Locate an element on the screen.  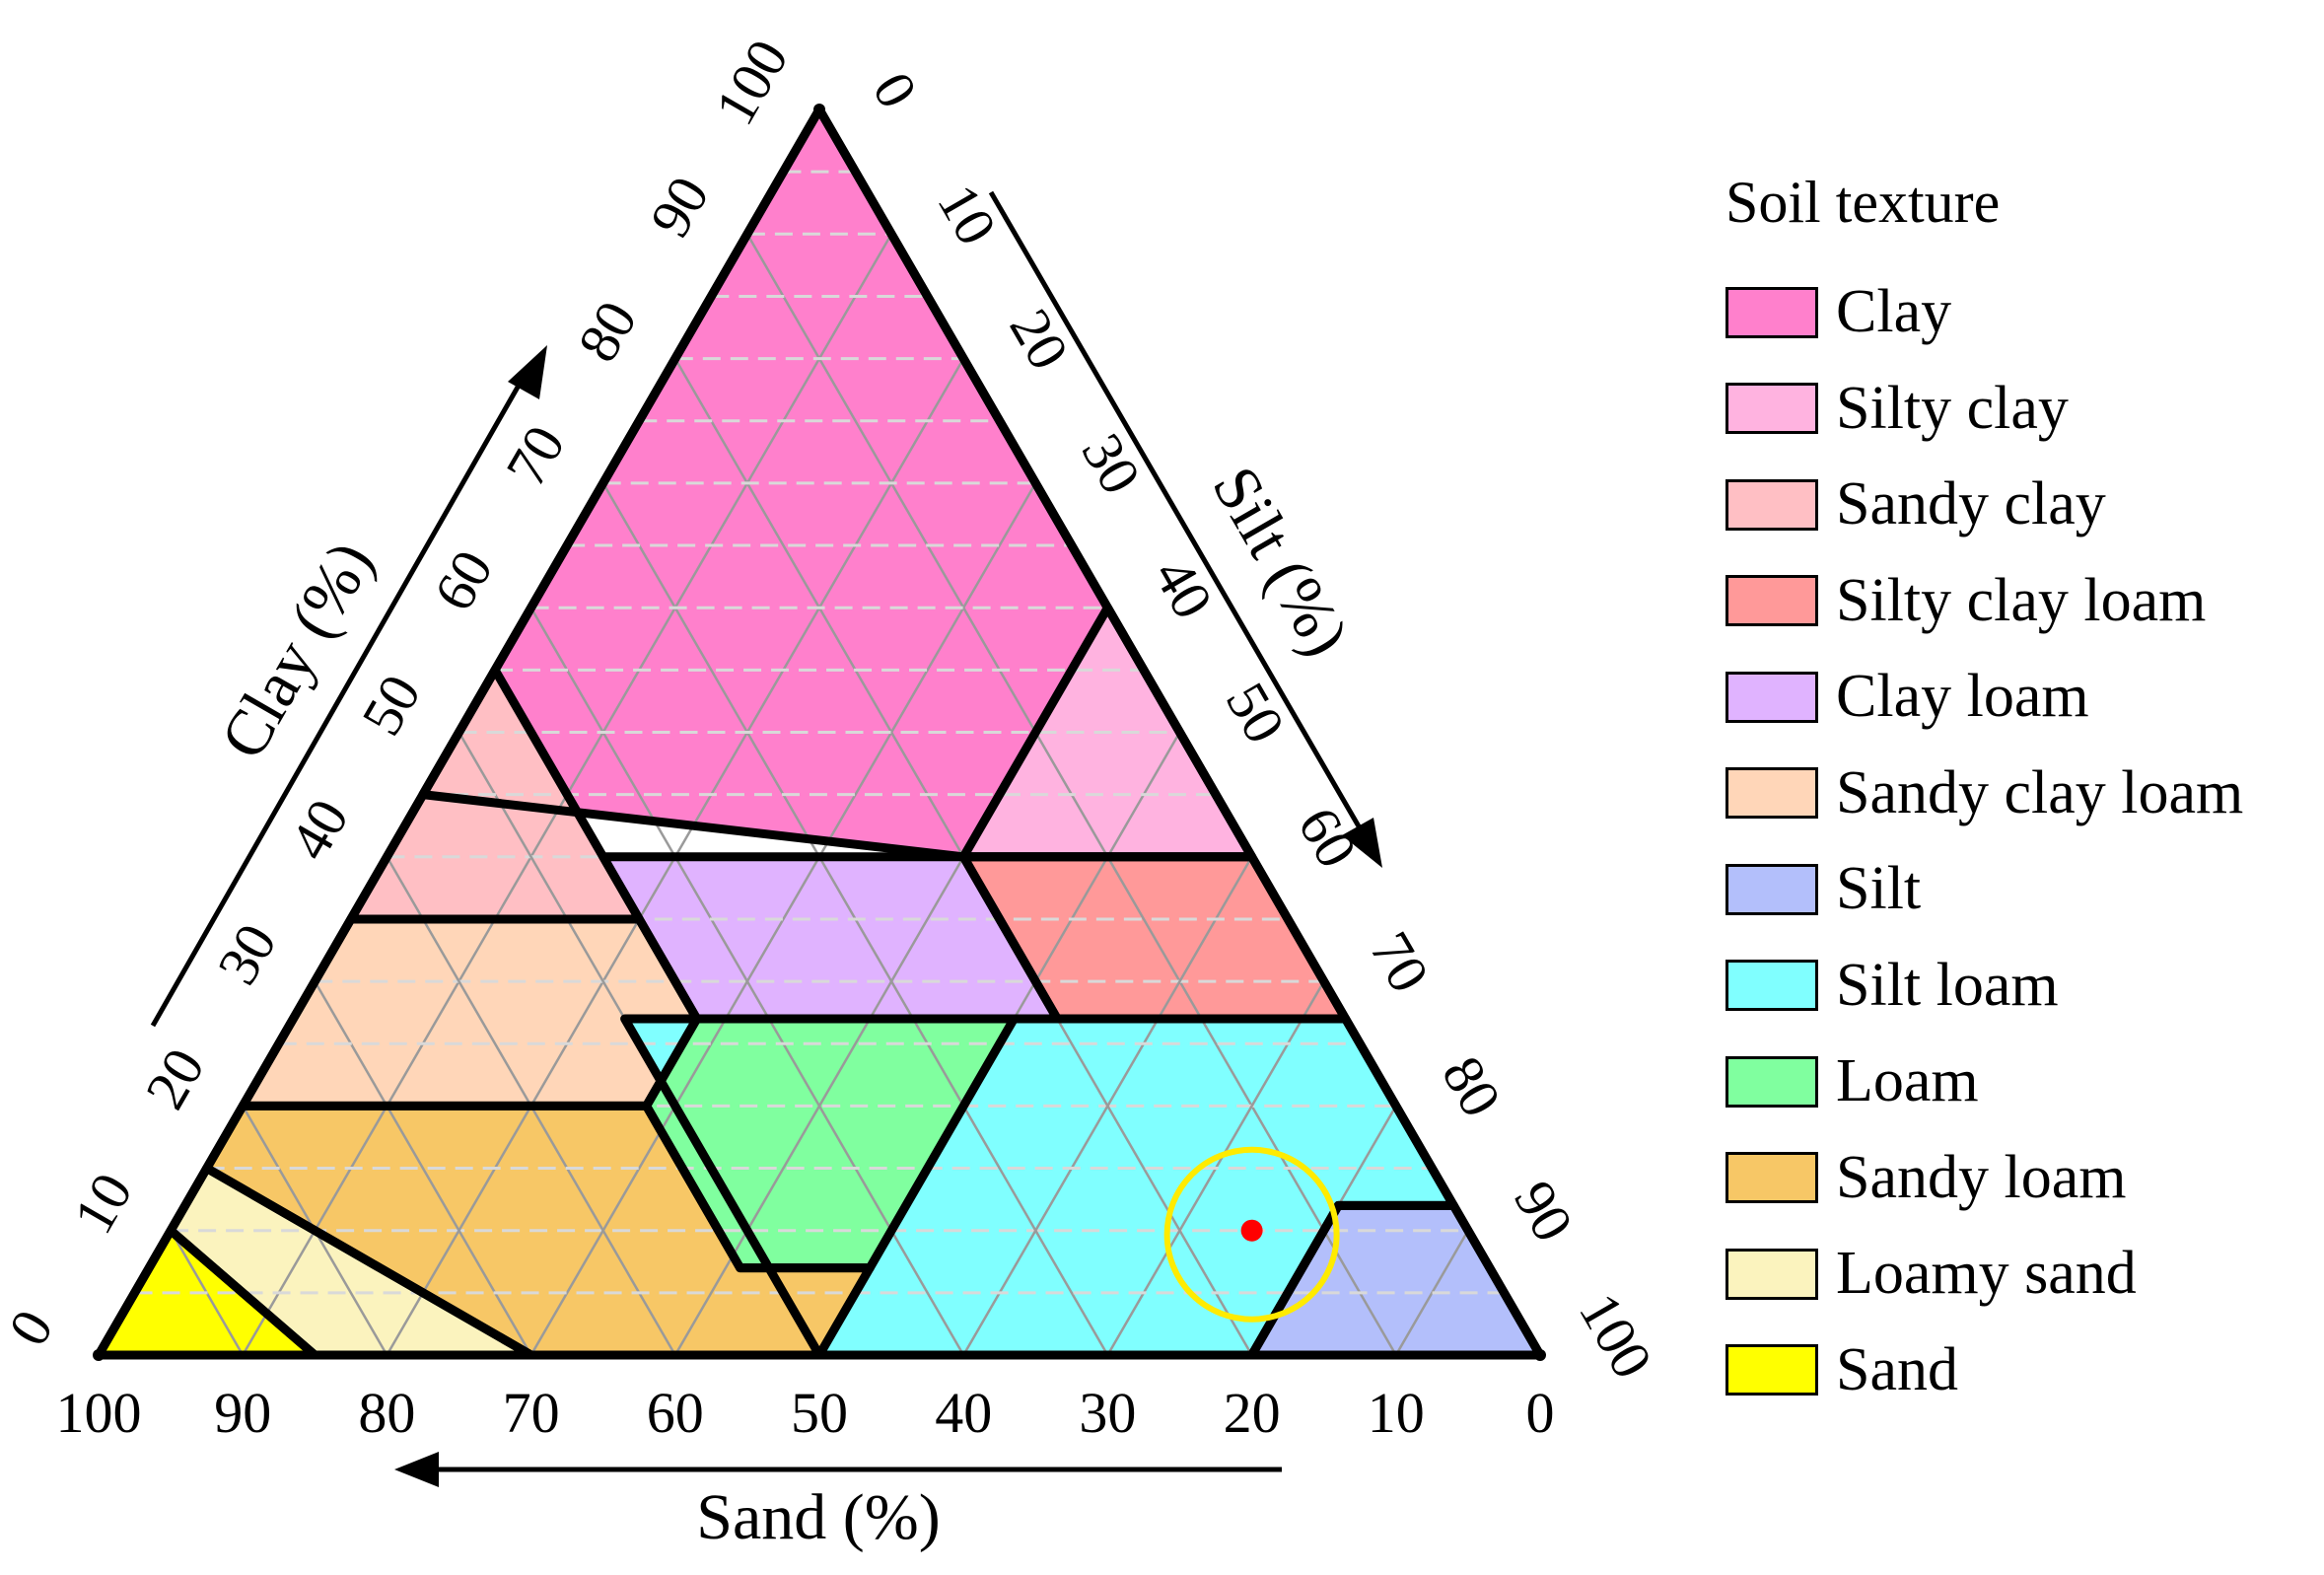
region-silt is located at coordinates (1395, 1280).